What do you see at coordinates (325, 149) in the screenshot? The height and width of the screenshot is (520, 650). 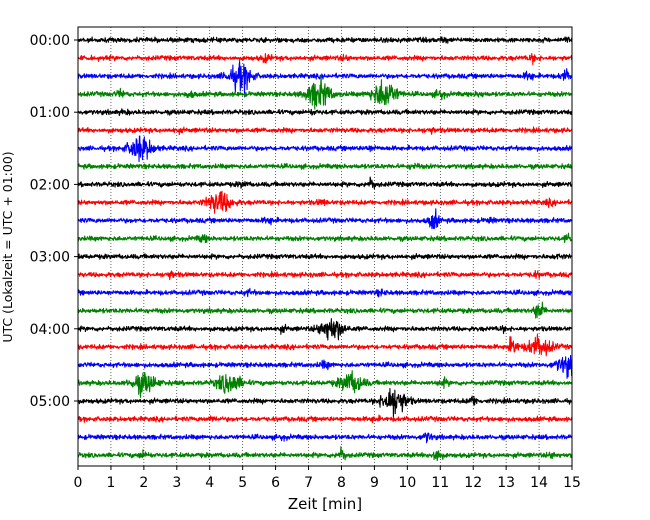 I see `trace-01:30` at bounding box center [325, 149].